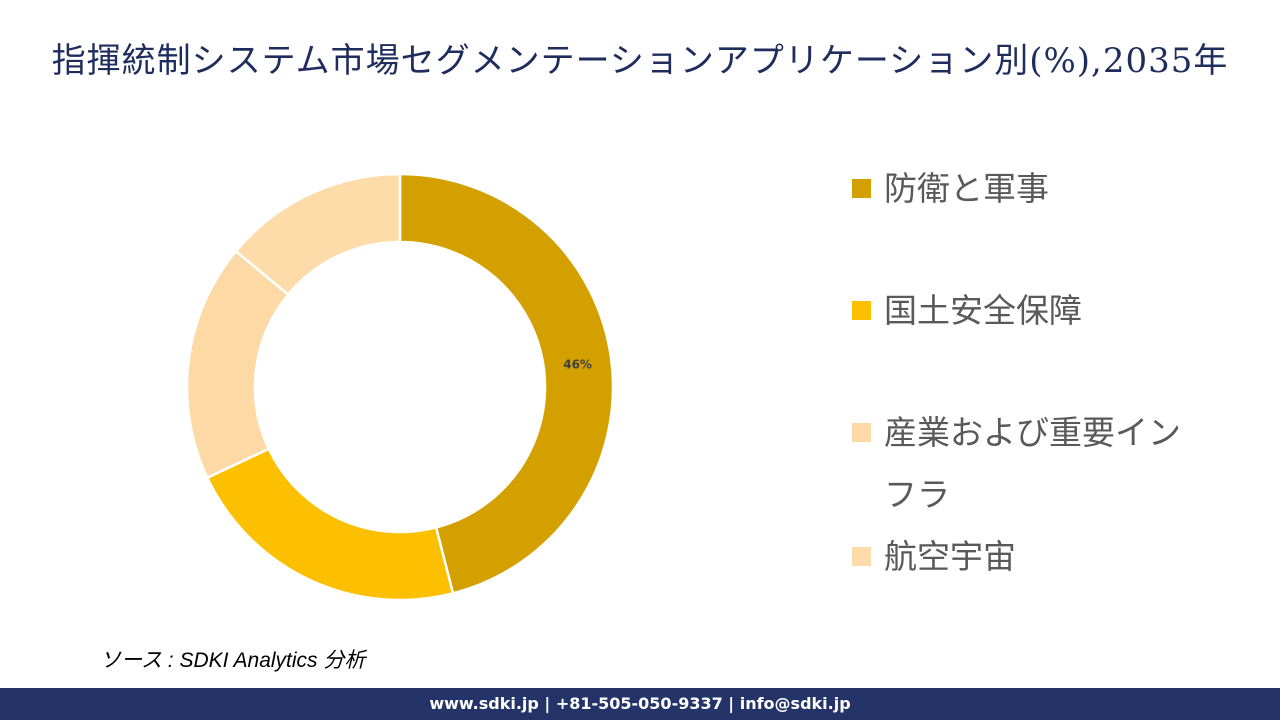 Image resolution: width=1280 pixels, height=720 pixels. What do you see at coordinates (983, 310) in the screenshot?
I see `legend-label: 国土安全保障` at bounding box center [983, 310].